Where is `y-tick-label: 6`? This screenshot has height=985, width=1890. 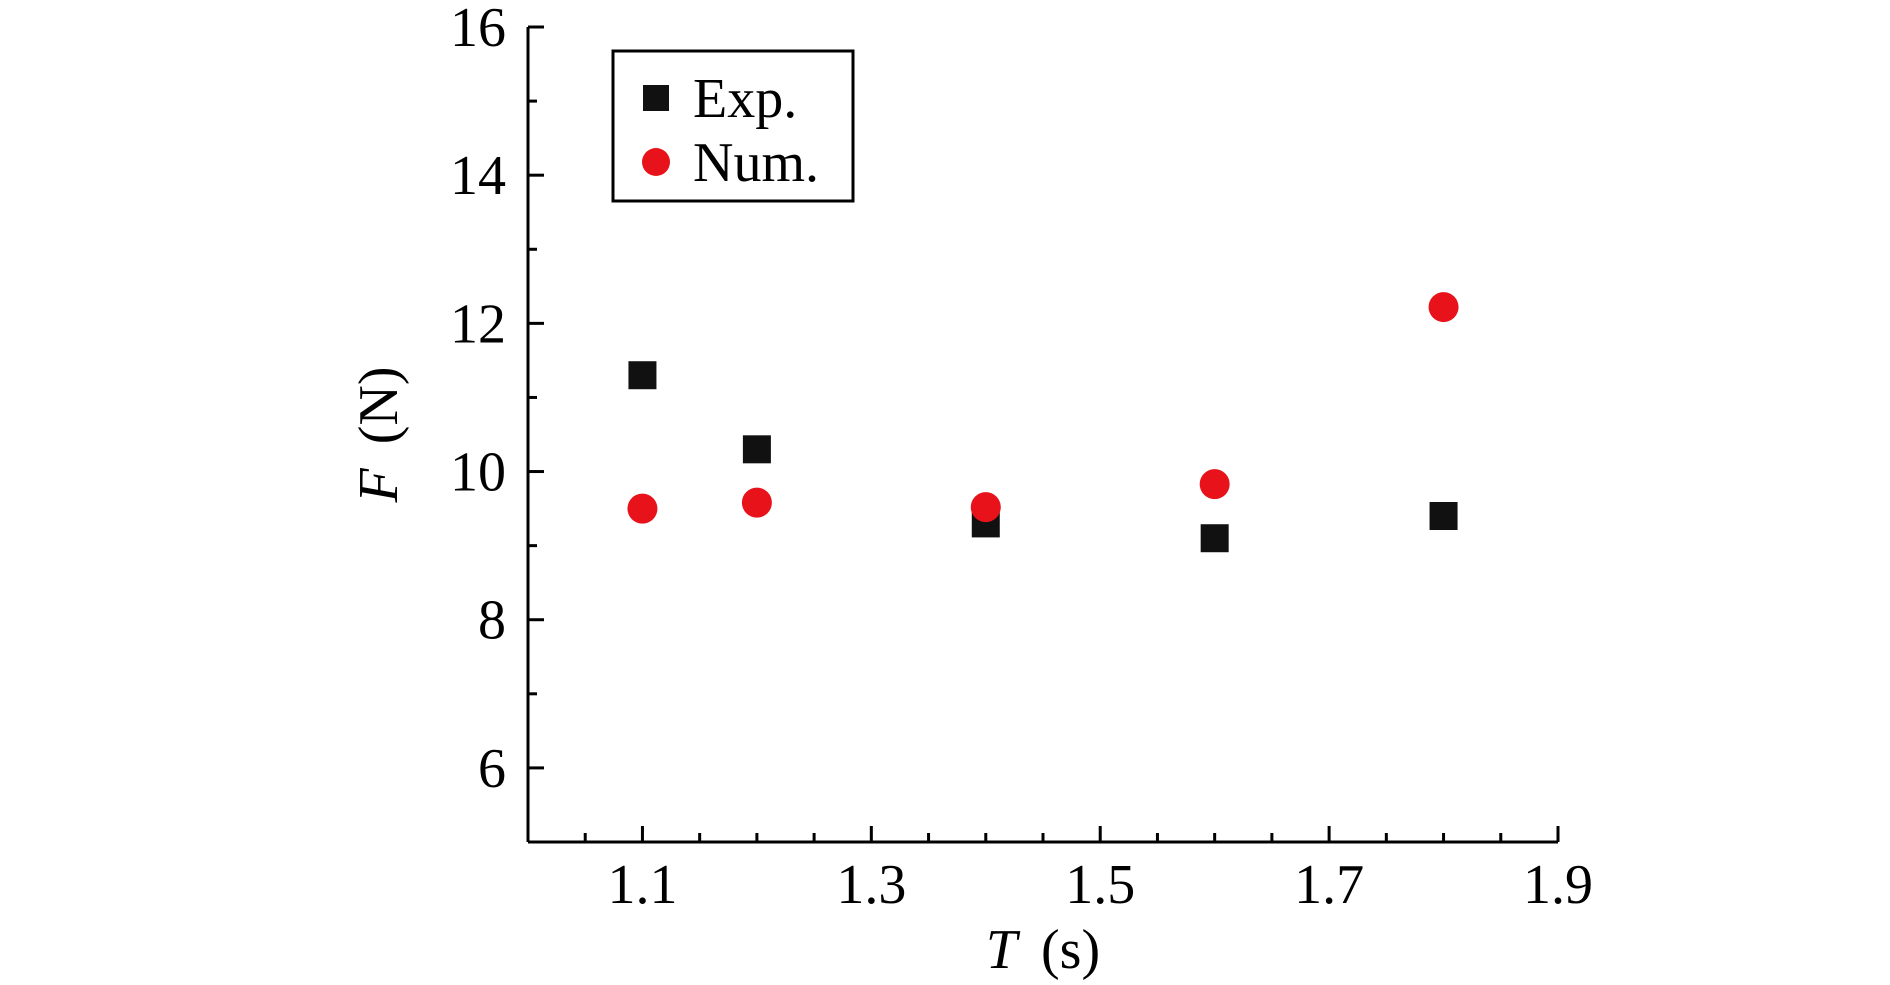 y-tick-label: 6 is located at coordinates (492, 769).